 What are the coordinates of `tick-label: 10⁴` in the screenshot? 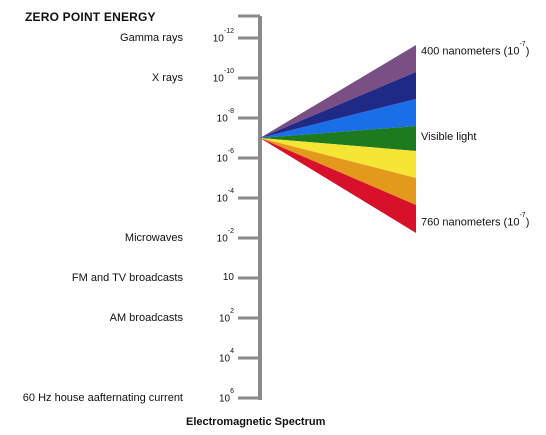 It's located at (226, 356).